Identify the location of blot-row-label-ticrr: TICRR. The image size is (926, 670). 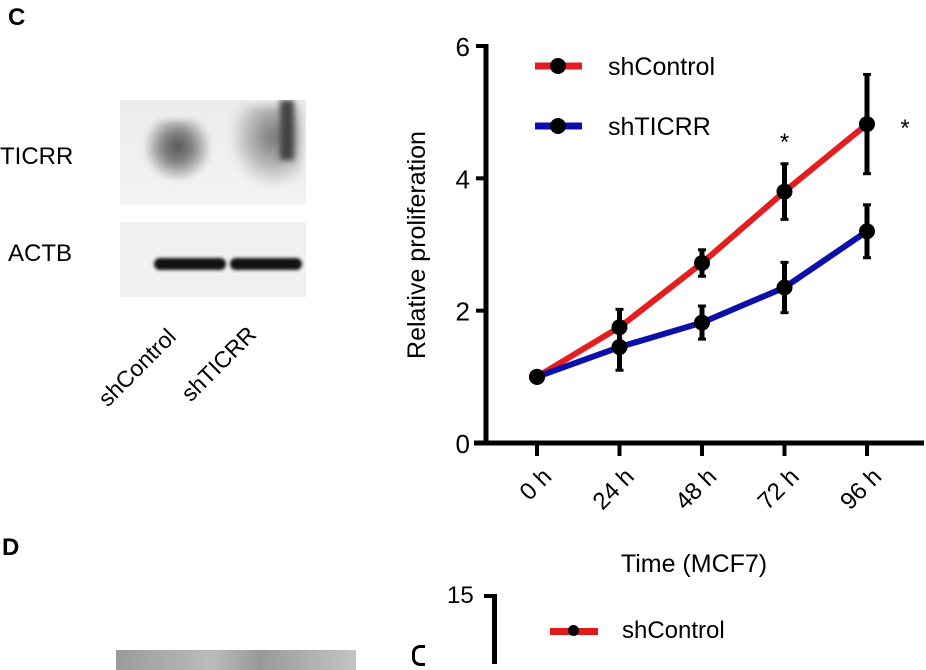
(37, 156).